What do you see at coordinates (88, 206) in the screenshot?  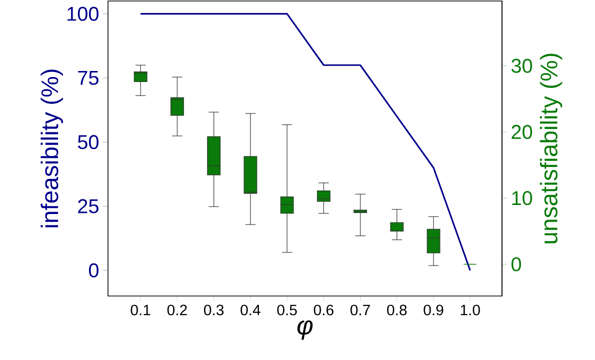 I see `y-tick-label: 25` at bounding box center [88, 206].